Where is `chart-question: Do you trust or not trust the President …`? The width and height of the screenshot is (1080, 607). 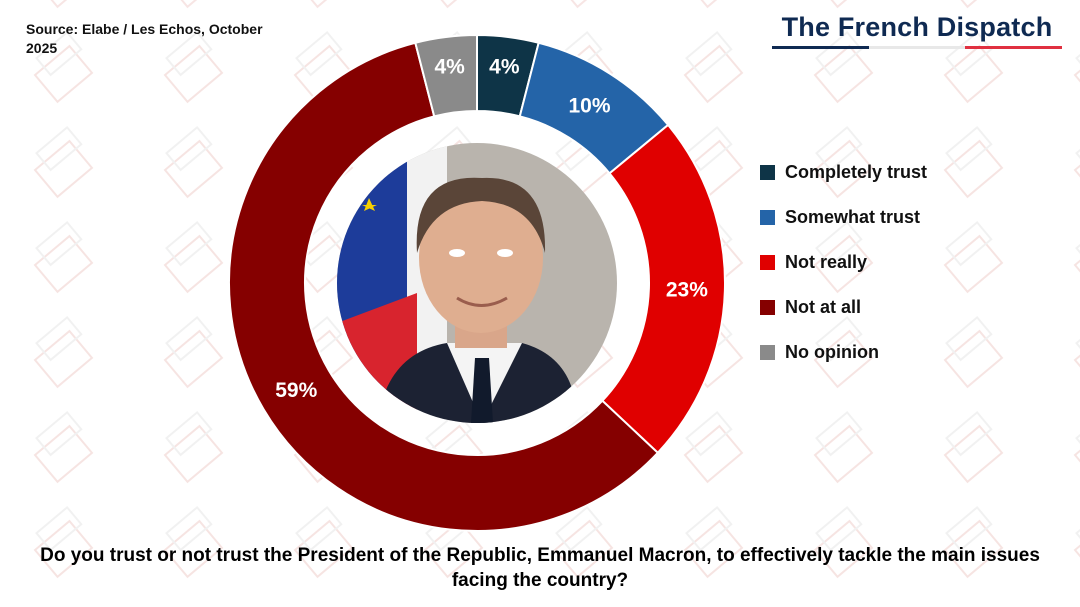 chart-question: Do you trust or not trust the President … is located at coordinates (540, 568).